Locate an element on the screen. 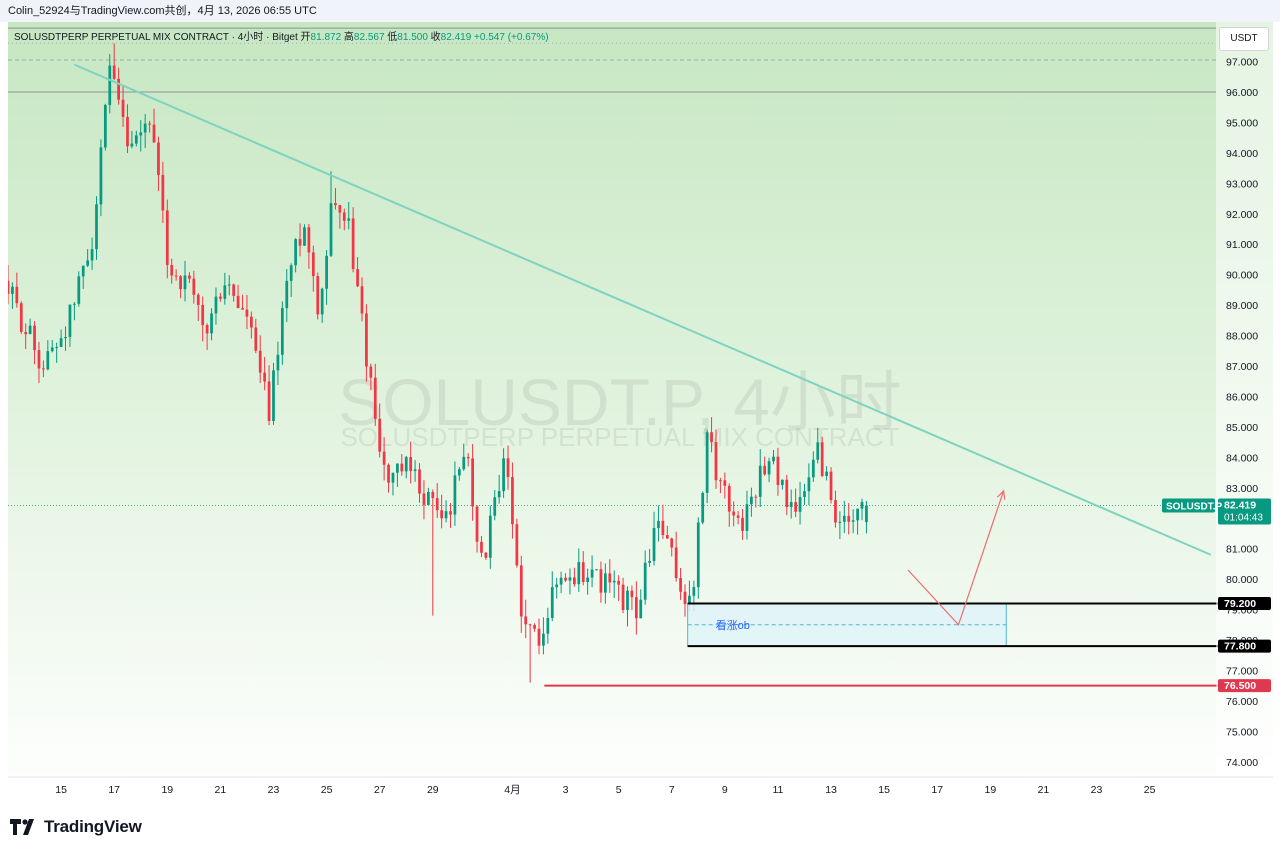  y-tick-17: 81.000 is located at coordinates (1242, 550).